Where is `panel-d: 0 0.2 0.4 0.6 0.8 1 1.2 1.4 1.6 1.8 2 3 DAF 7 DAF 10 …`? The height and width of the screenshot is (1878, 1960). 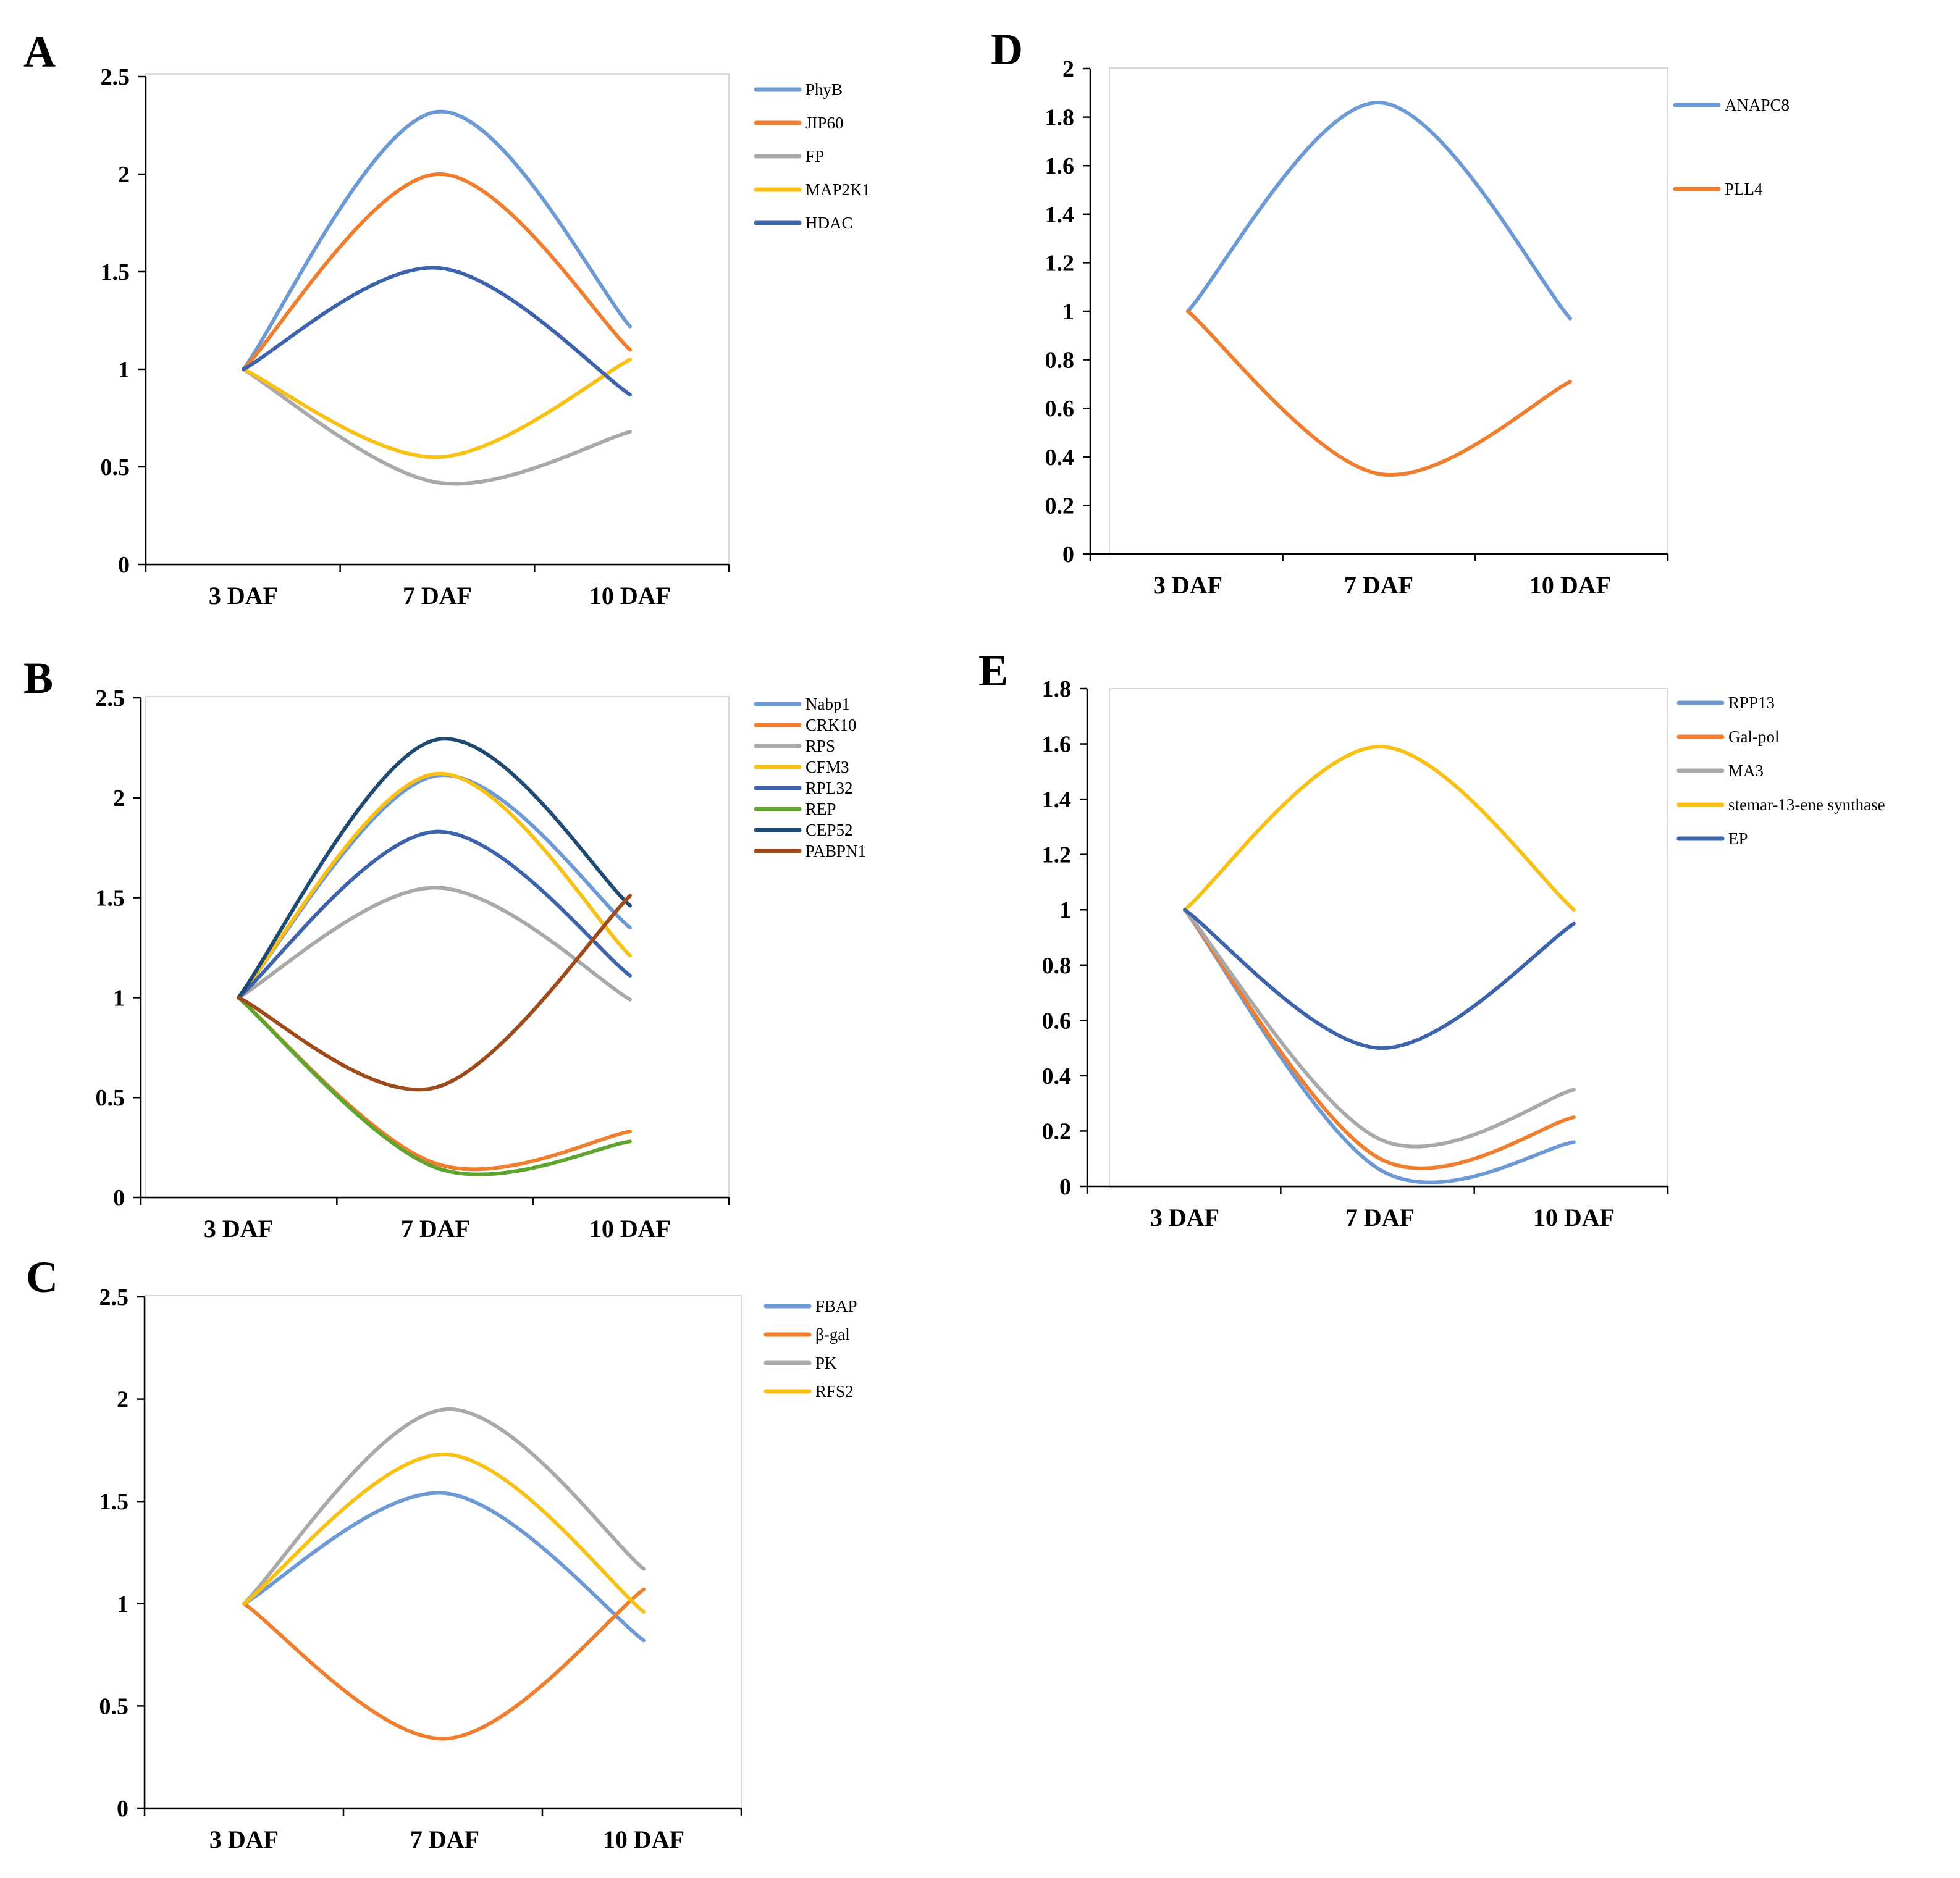
panel-d: 0 0.2 0.4 0.6 0.8 1 1.2 1.4 1.6 1.8 2 3 DAF 7 DAF 10 … is located at coordinates (1417, 327).